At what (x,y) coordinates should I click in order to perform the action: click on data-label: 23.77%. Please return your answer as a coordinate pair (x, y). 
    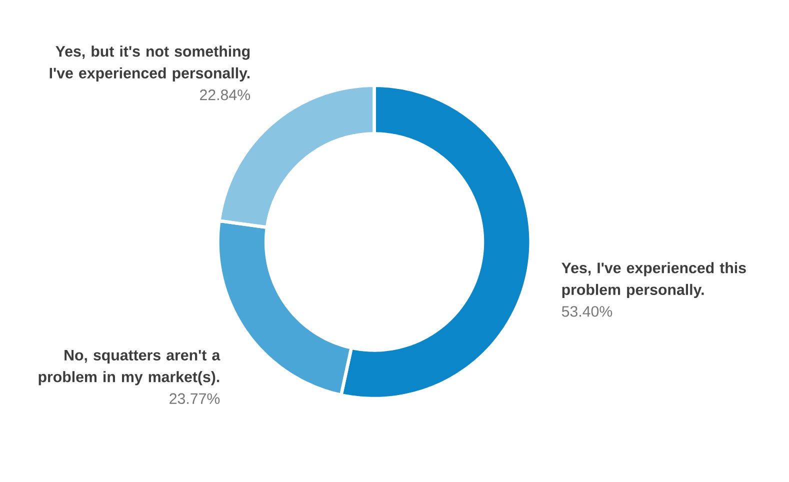
    Looking at the image, I should click on (195, 398).